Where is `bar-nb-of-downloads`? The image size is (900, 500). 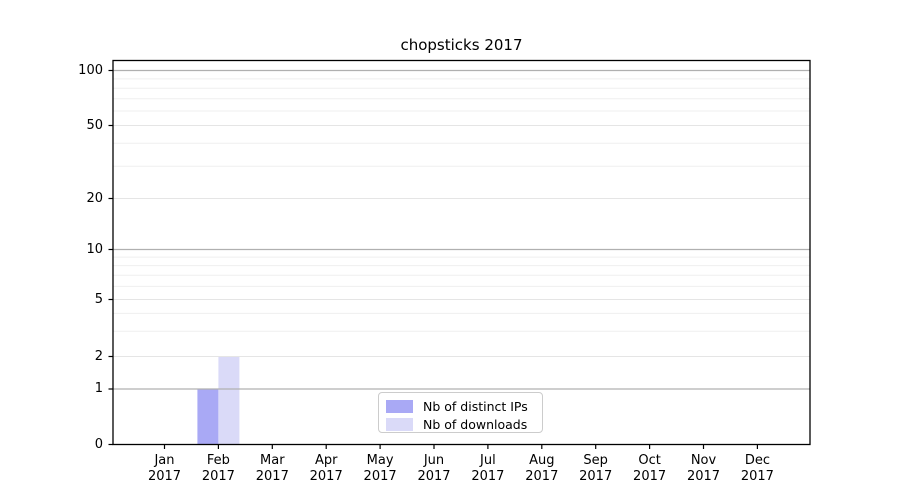 bar-nb-of-downloads is located at coordinates (229, 400).